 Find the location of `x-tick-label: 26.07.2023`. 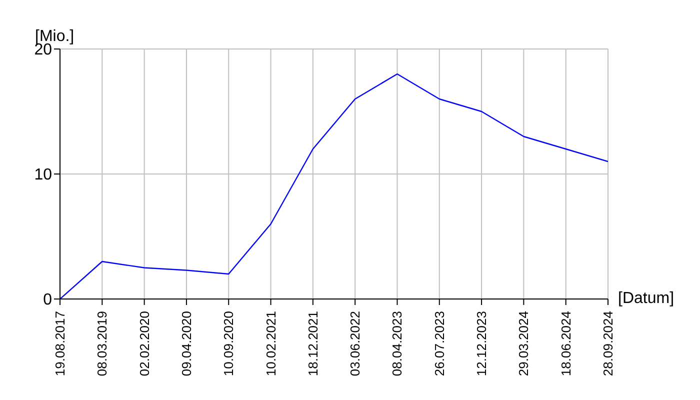

x-tick-label: 26.07.2023 is located at coordinates (439, 343).